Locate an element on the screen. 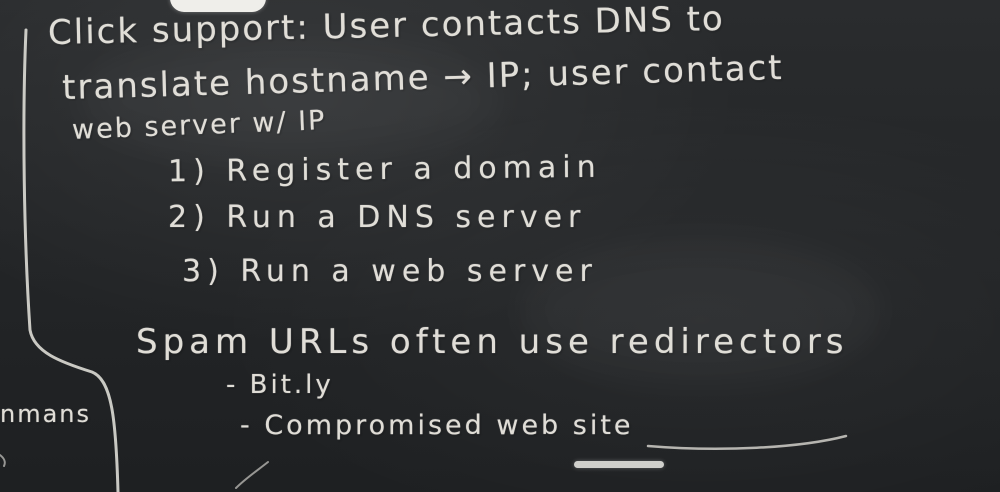 The height and width of the screenshot is (492, 1000). tape-top is located at coordinates (218, 6).